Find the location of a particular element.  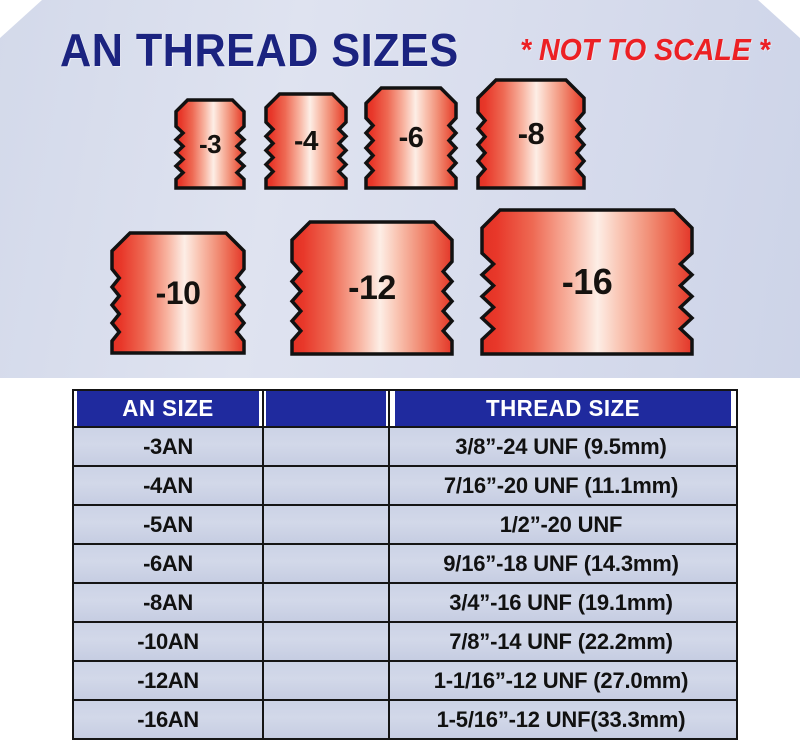

fitting-shape-an16: -16 is located at coordinates (587, 282).